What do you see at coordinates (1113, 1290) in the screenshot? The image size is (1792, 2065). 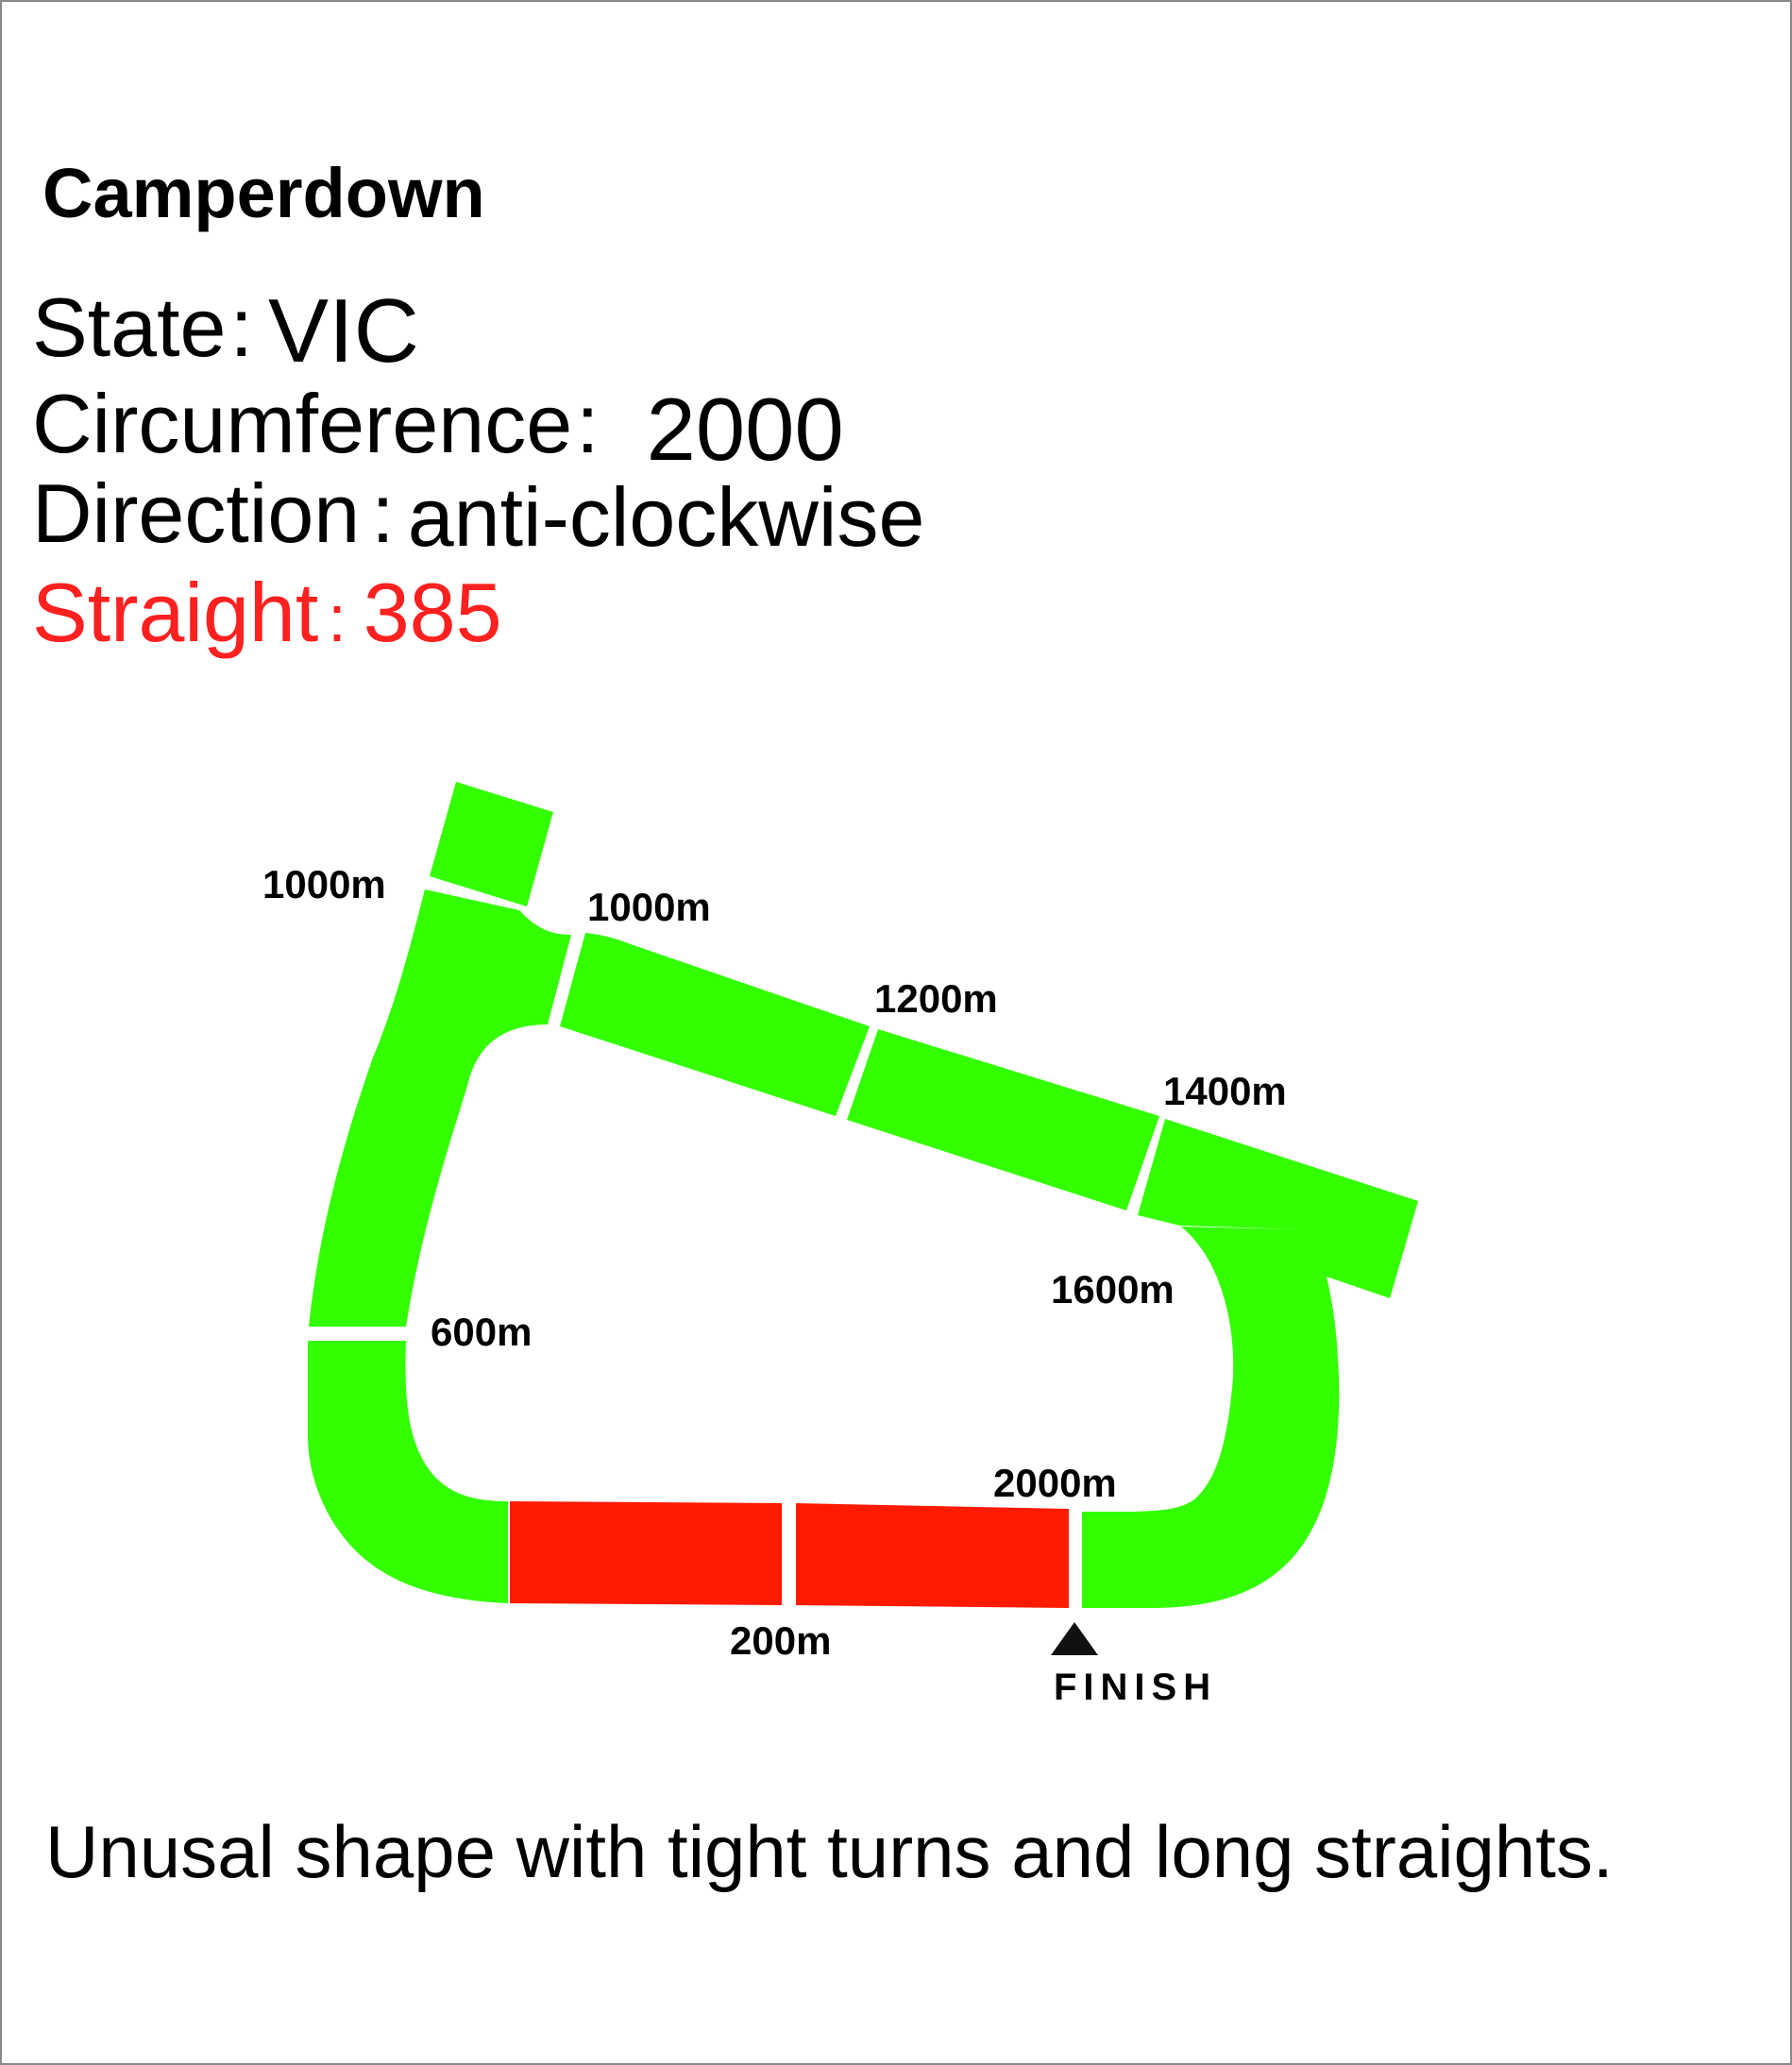 I see `marker-1600m: 1600m` at bounding box center [1113, 1290].